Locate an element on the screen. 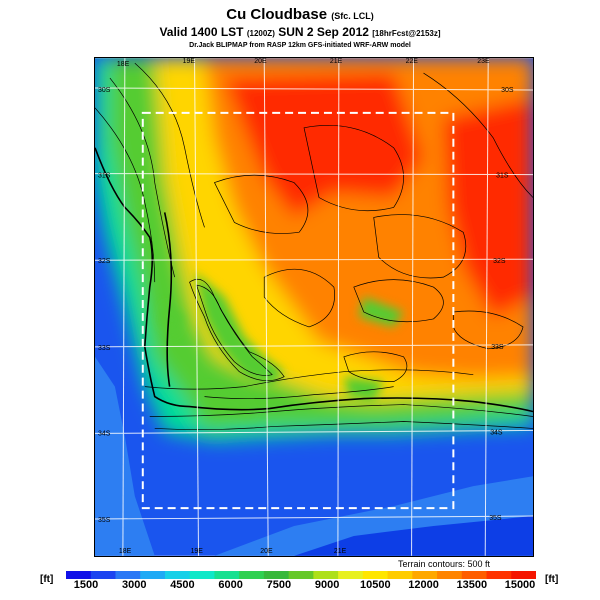  colorbar-label: 6000 is located at coordinates (230, 585).